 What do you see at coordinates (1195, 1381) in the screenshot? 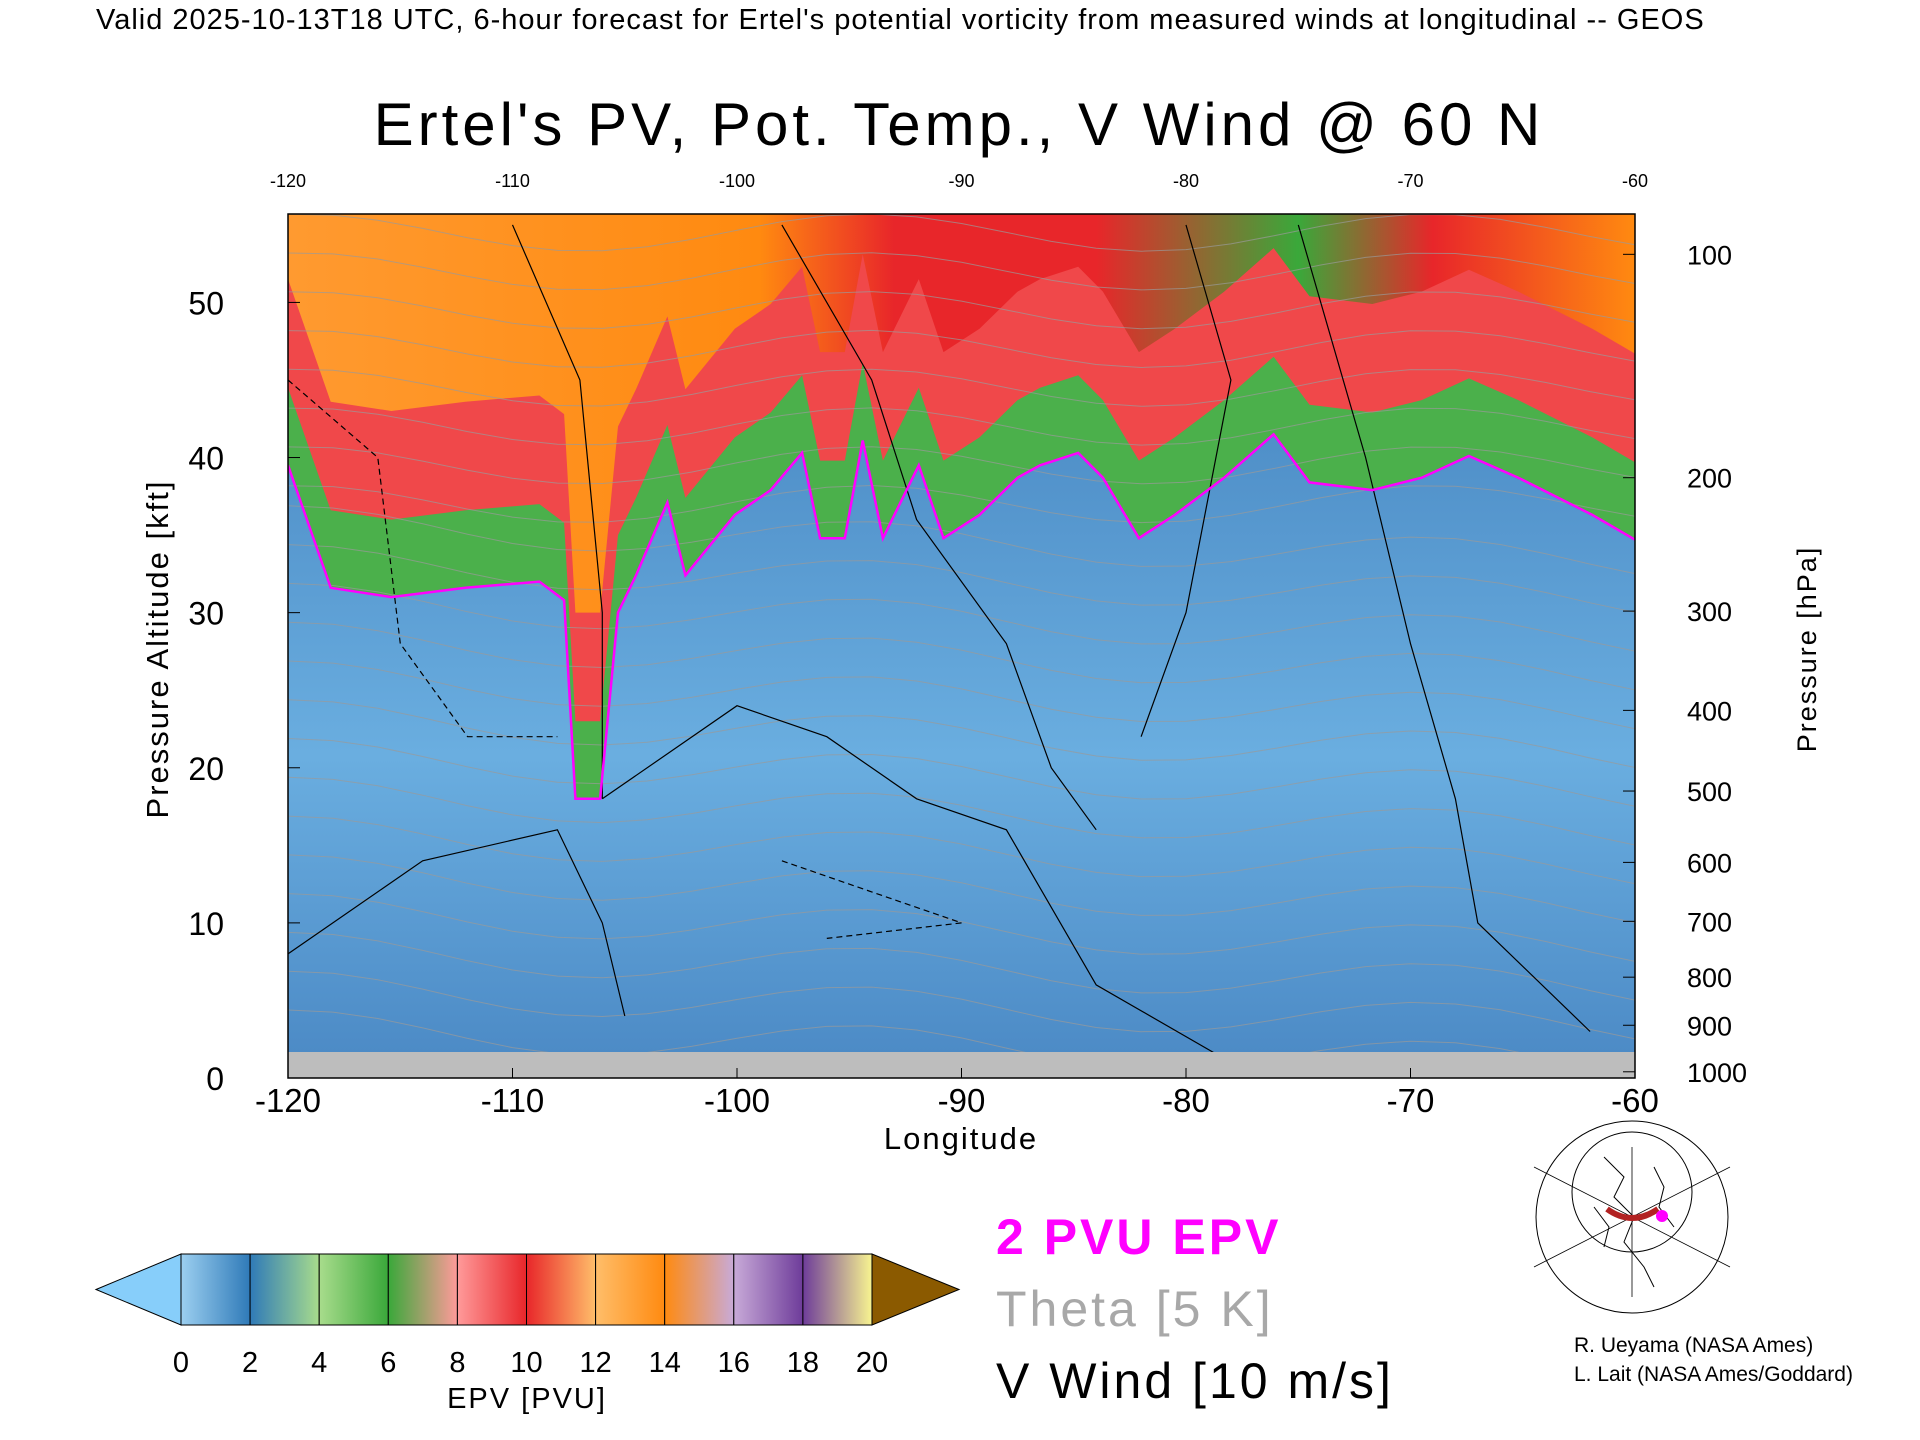
I see `legend-wind: V Wind [10 m/s]` at bounding box center [1195, 1381].